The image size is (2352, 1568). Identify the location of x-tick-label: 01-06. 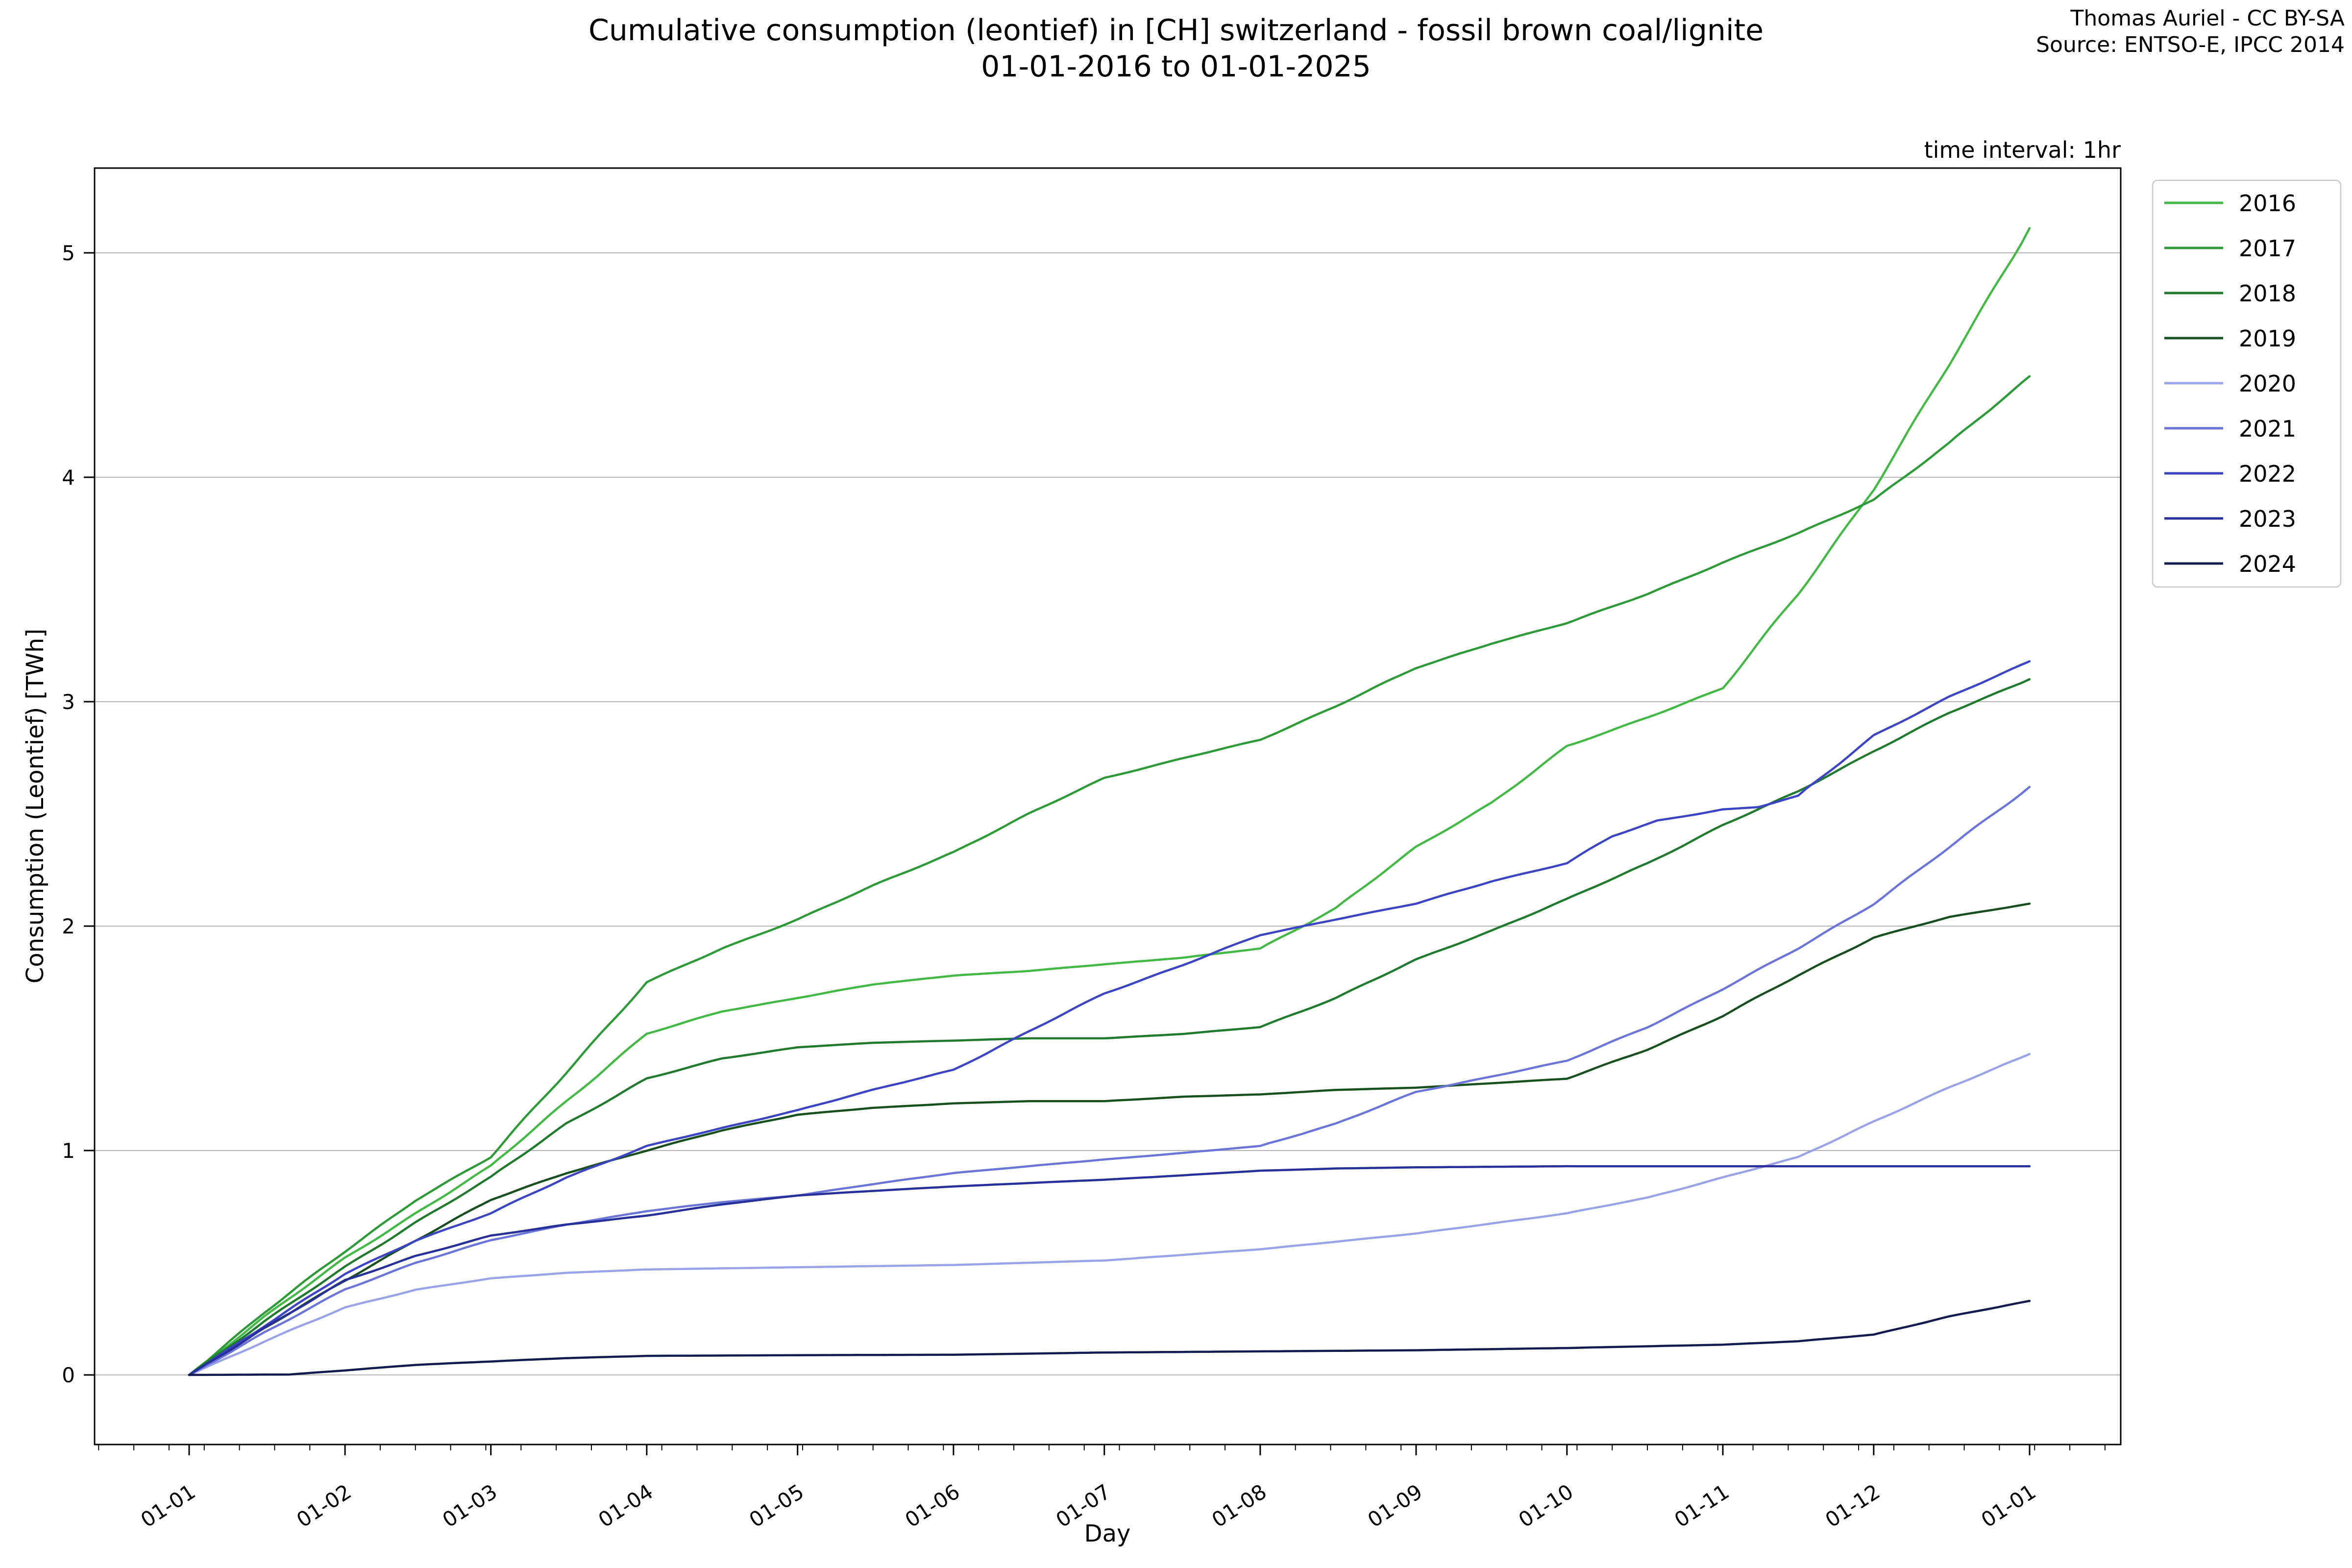
(932, 1505).